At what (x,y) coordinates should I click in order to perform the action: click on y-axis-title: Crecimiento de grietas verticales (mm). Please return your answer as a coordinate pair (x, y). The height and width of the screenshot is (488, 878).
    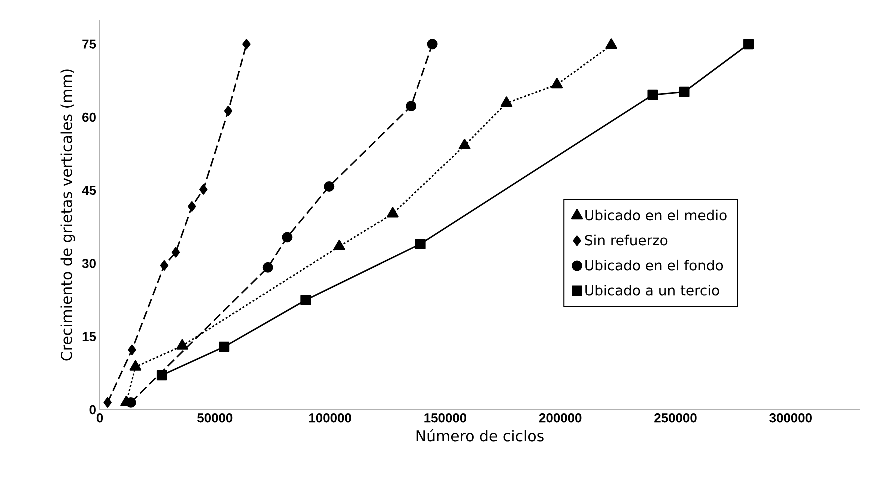
    Looking at the image, I should click on (68, 215).